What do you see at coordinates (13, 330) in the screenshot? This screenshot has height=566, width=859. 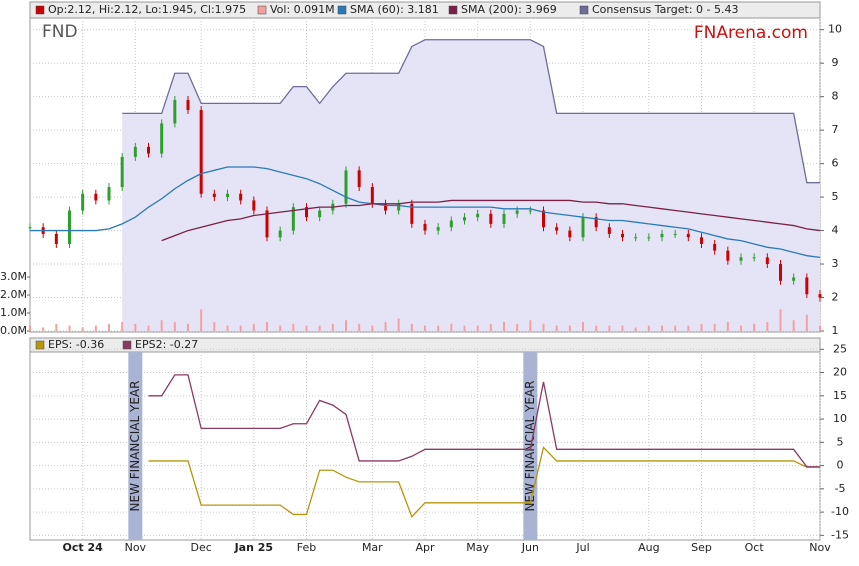 I see `y2-tick-label: 0.0M` at bounding box center [13, 330].